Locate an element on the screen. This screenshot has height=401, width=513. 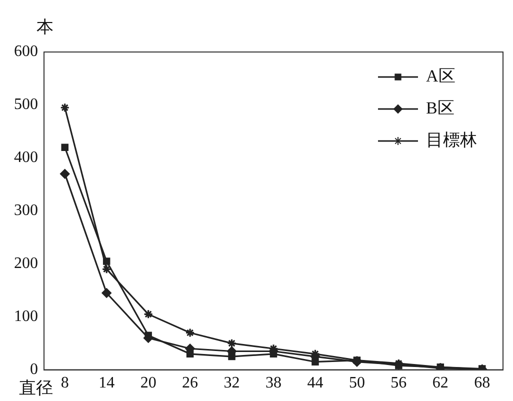
y-tick-label: 400 is located at coordinates (26, 157).